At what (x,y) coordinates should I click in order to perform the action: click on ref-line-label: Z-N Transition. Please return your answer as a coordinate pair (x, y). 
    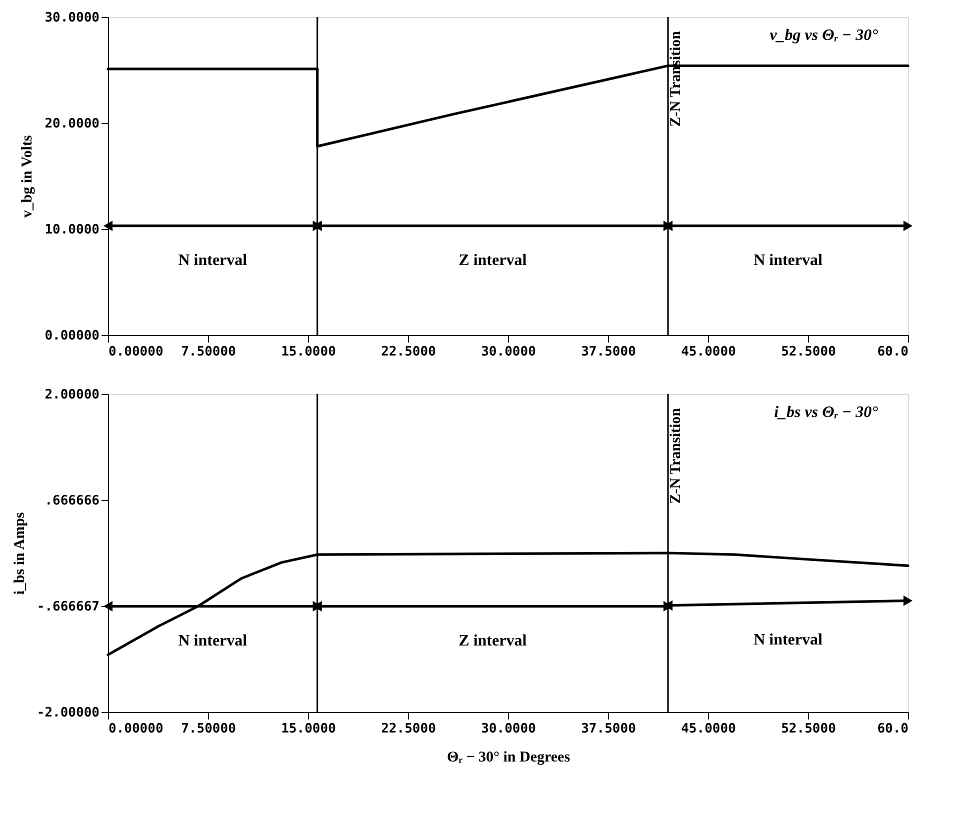
    Looking at the image, I should click on (676, 455).